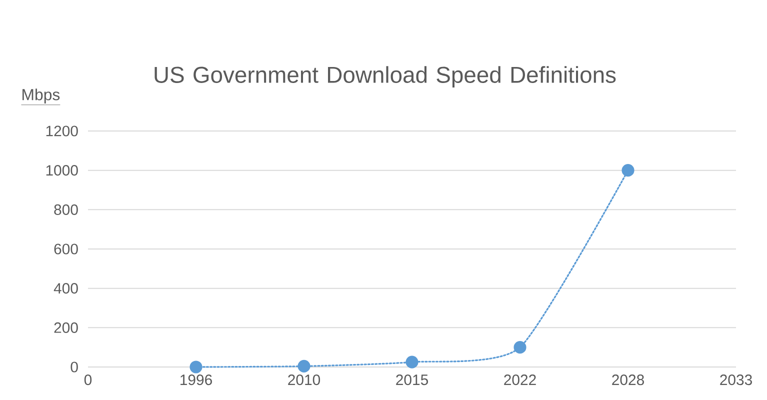 The width and height of the screenshot is (767, 400). I want to click on x-tick-label: 2010, so click(304, 380).